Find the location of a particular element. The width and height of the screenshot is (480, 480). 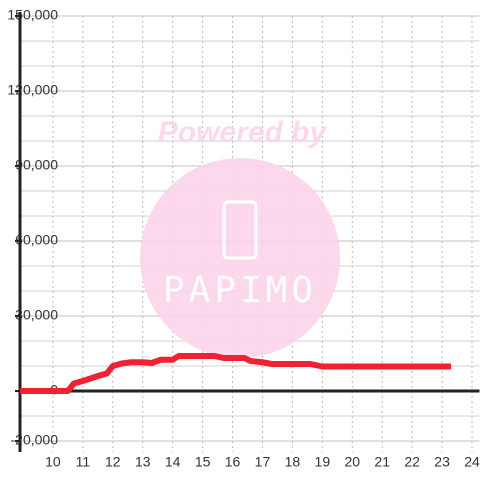

x-tick-label: 13 is located at coordinates (143, 462).